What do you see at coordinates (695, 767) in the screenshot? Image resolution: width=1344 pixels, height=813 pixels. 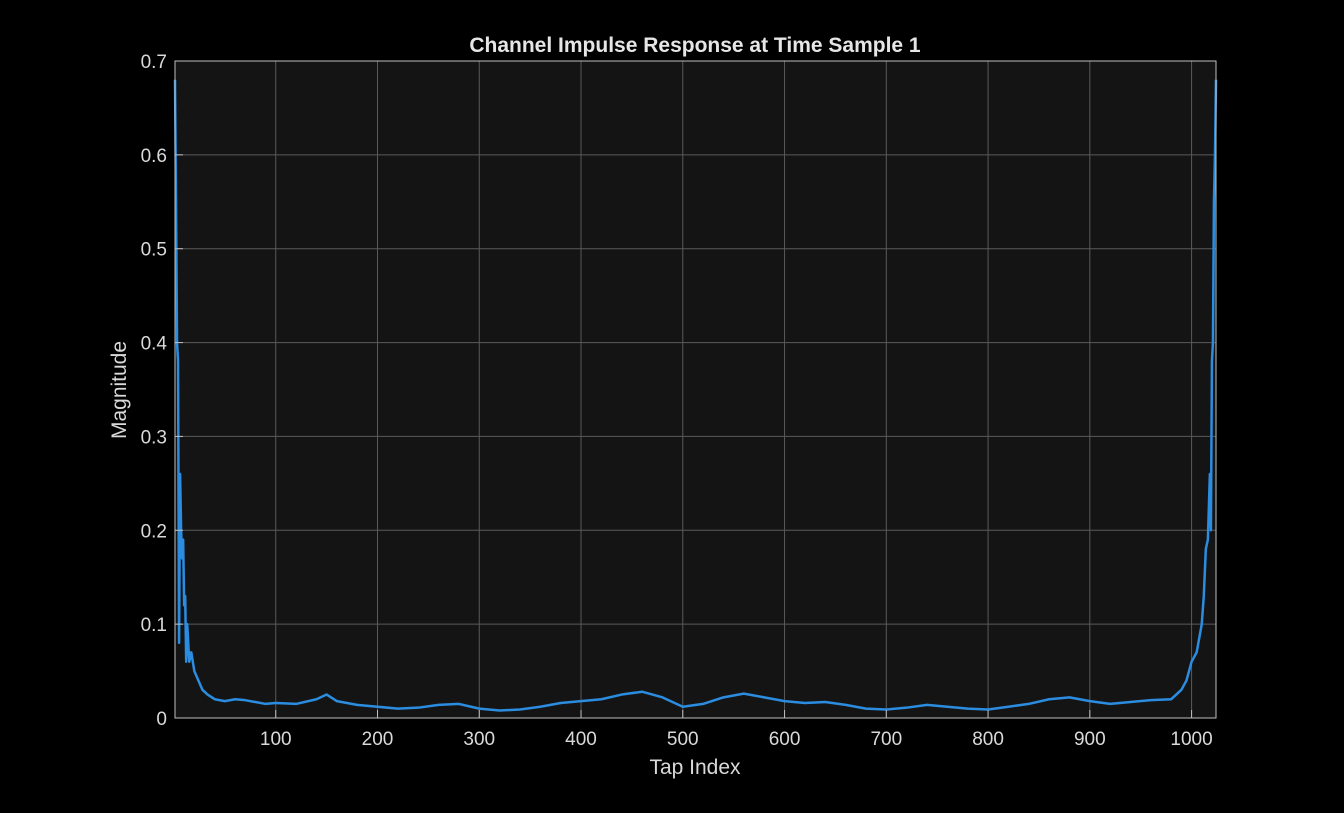 I see `x-axis-label: Tap Index` at bounding box center [695, 767].